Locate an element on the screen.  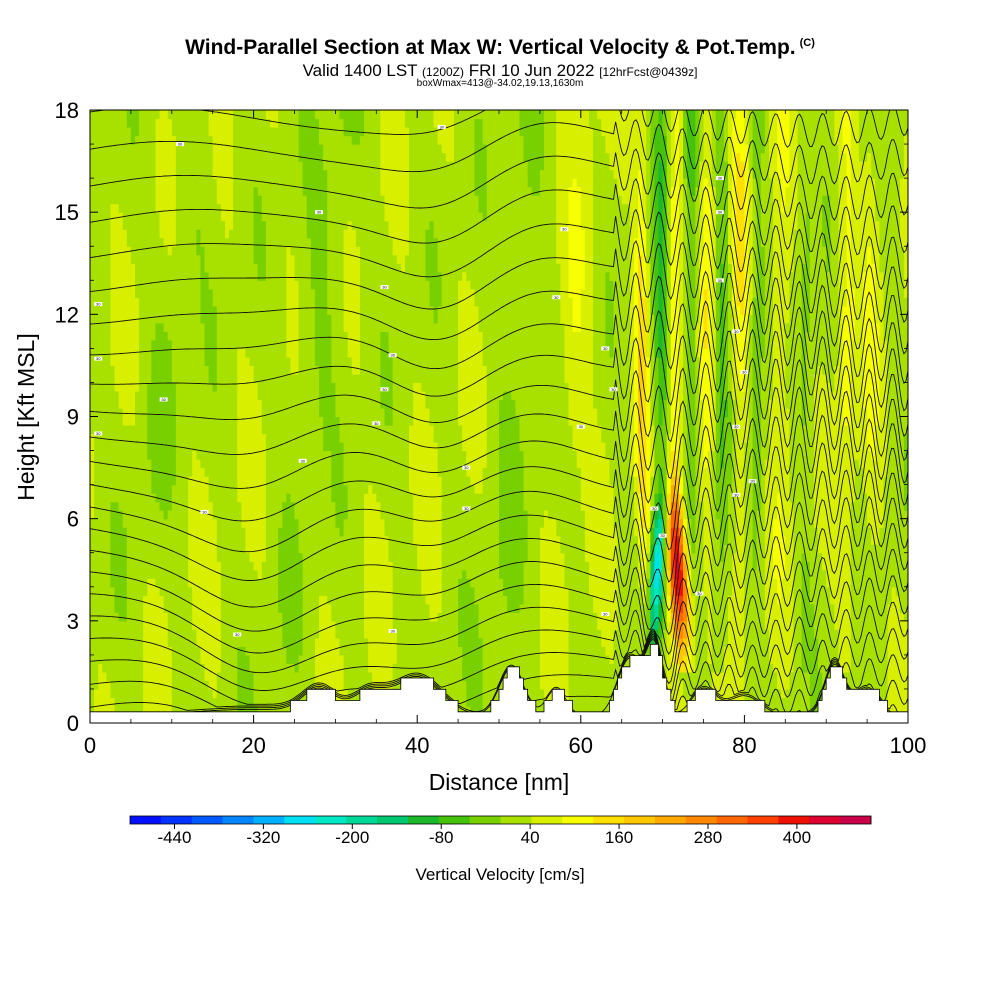
contour-label: 30 is located at coordinates (302, 460).